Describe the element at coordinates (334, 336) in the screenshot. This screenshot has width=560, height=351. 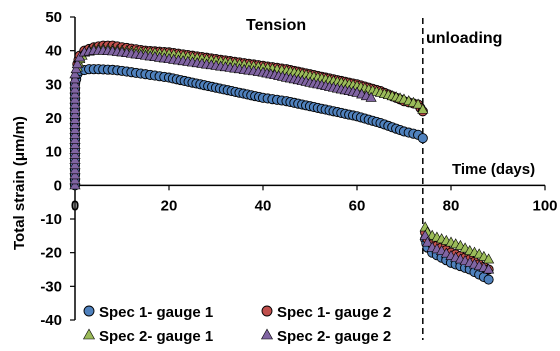
I see `legend-label-spec2-gauge2: Spec 2- gauge 2` at that location.